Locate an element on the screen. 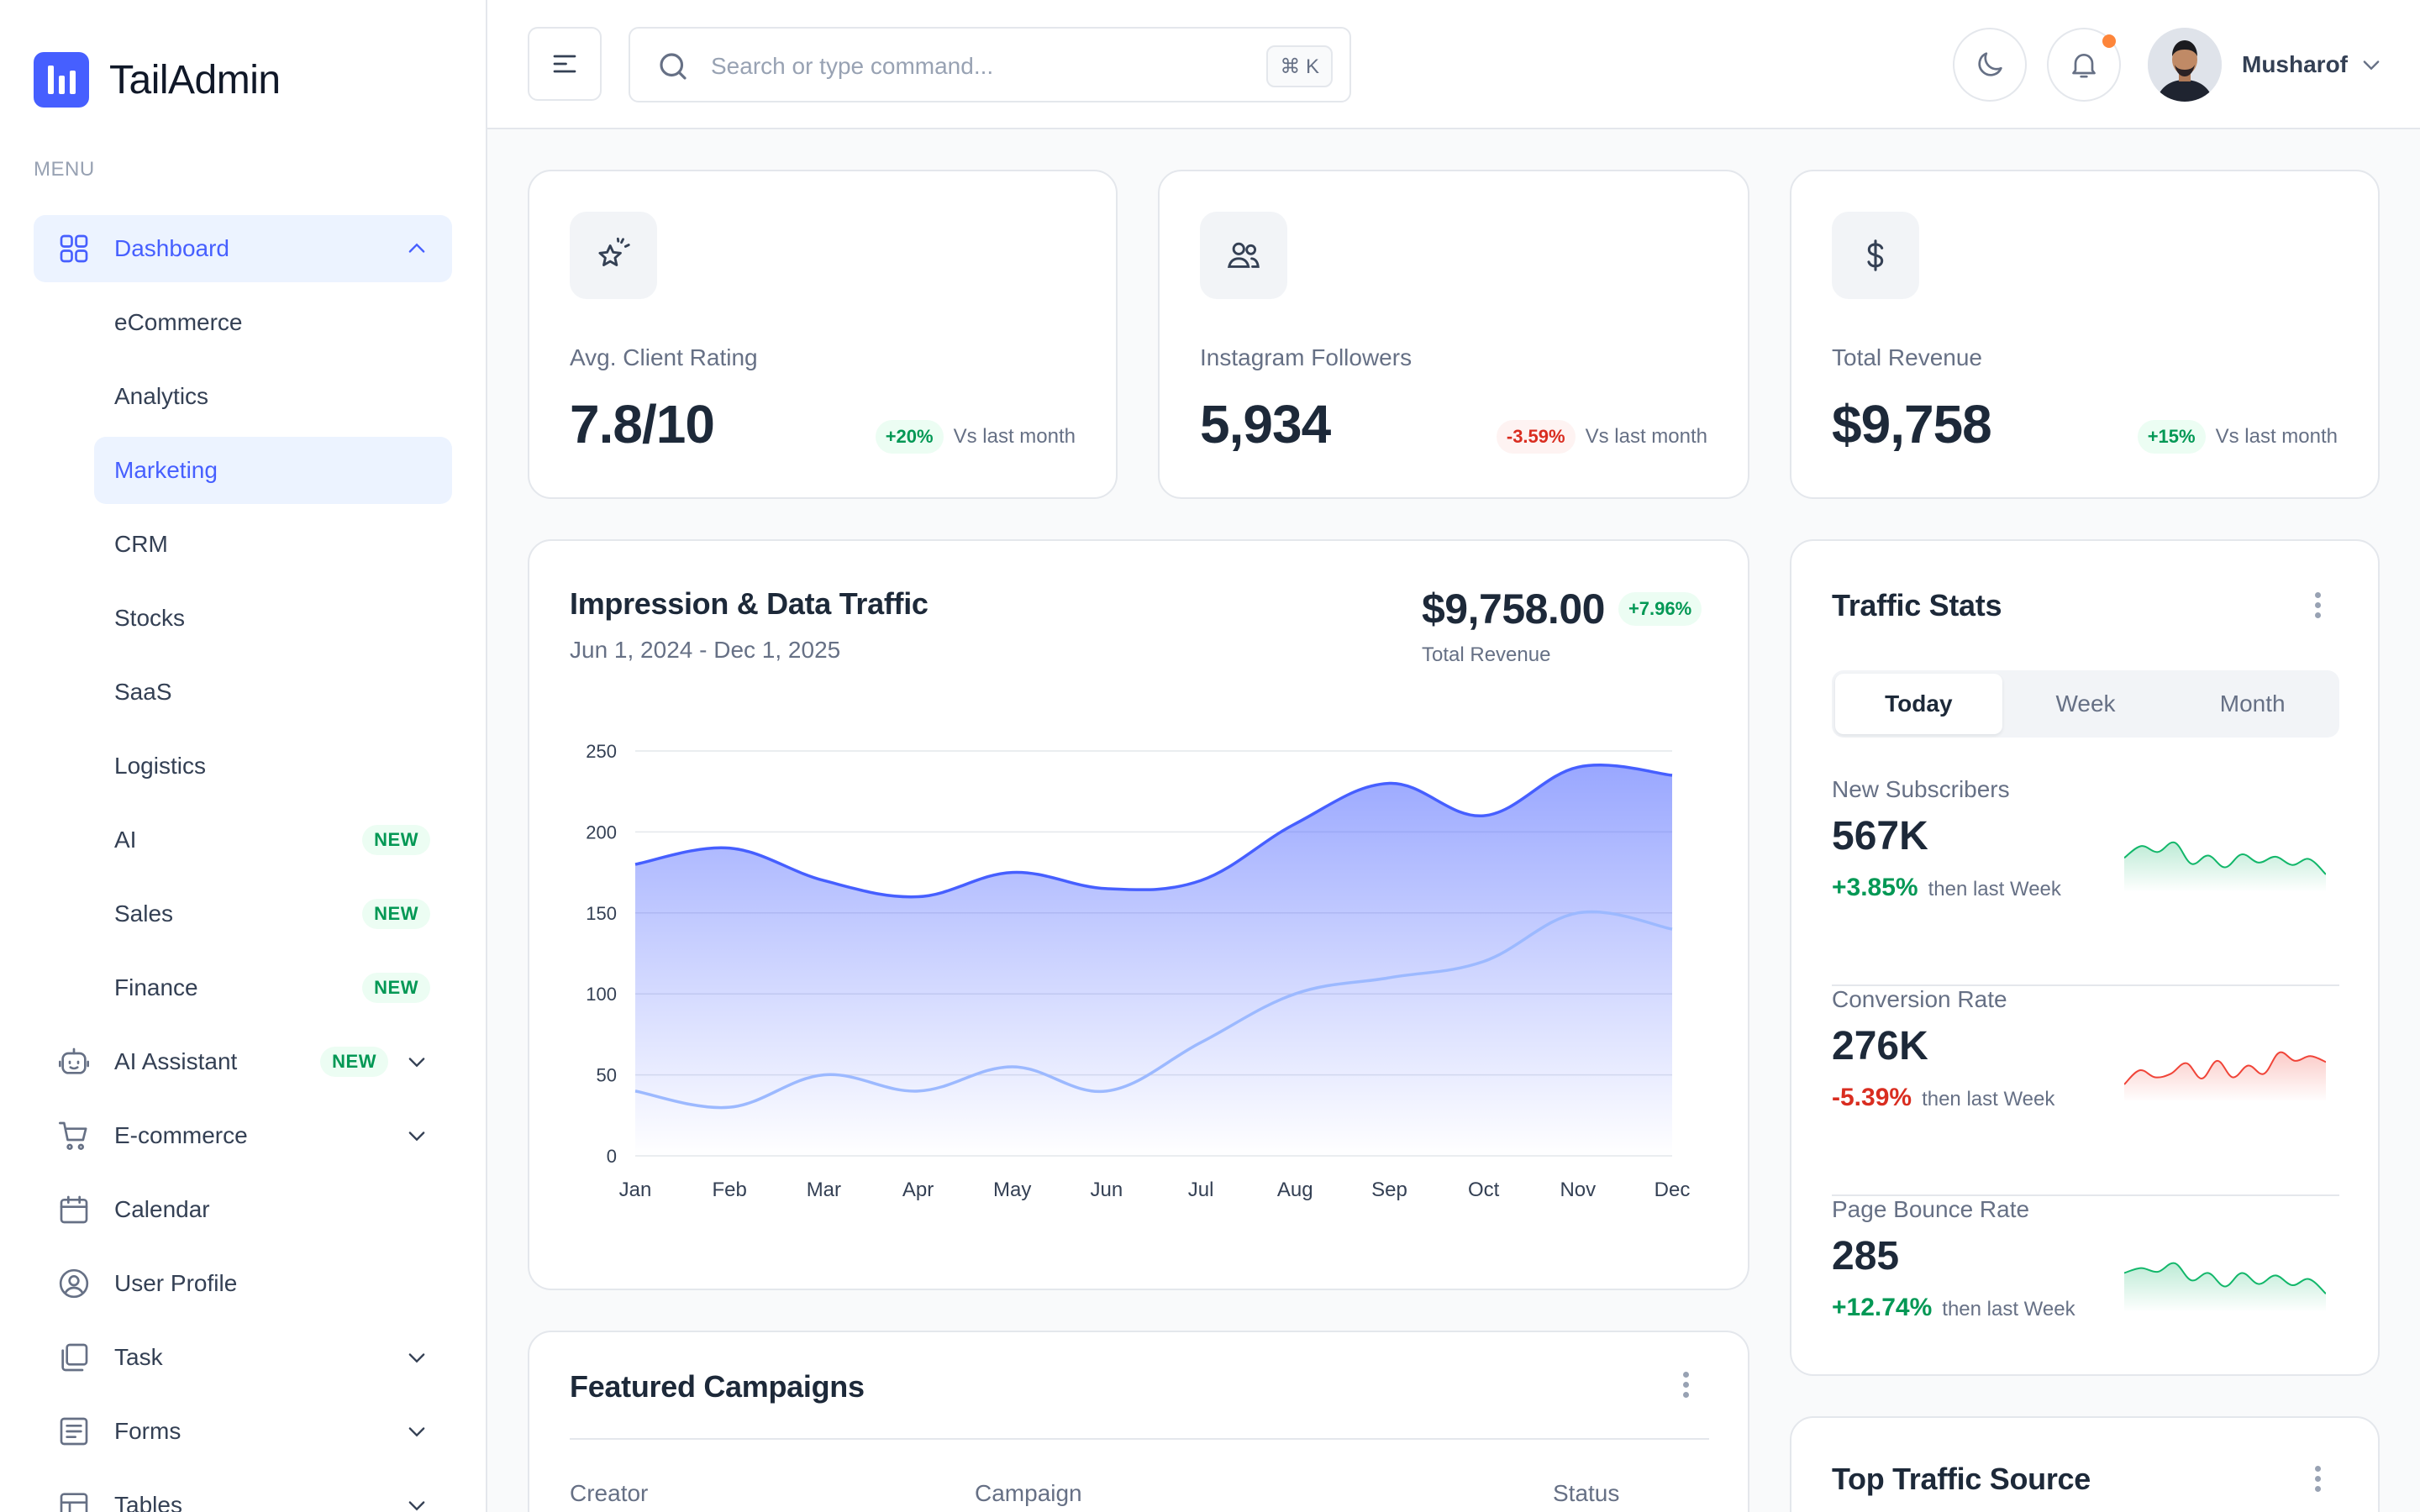 The height and width of the screenshot is (1512, 2420). sidebar-item-label: Tables is located at coordinates (148, 1502).